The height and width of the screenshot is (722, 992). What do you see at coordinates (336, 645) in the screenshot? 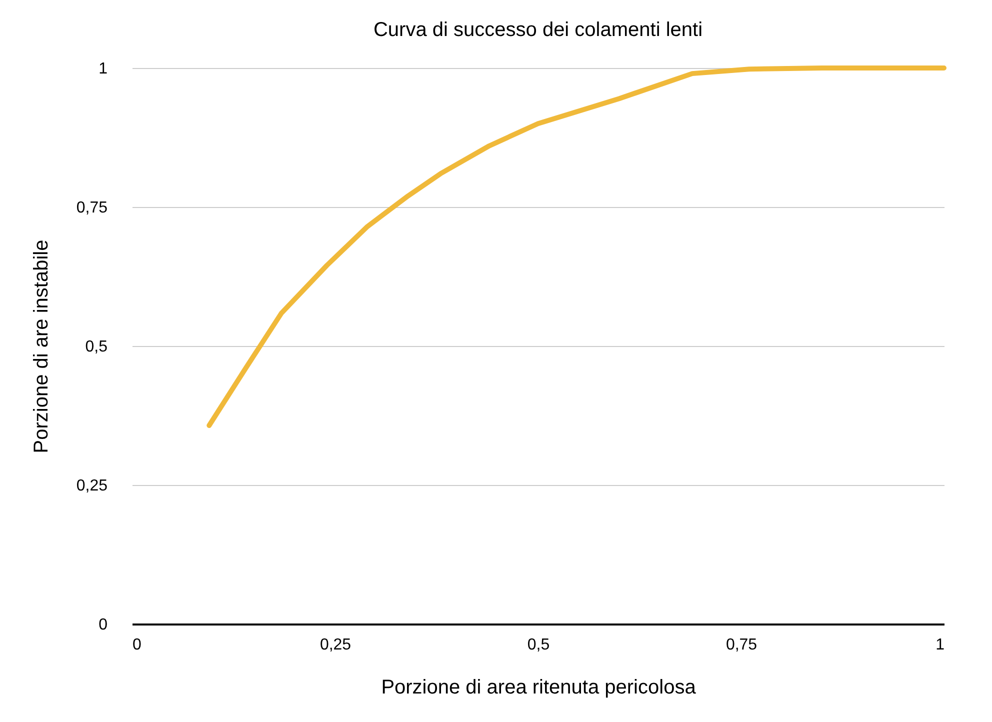
I see `x-tick-label: 0,25` at bounding box center [336, 645].